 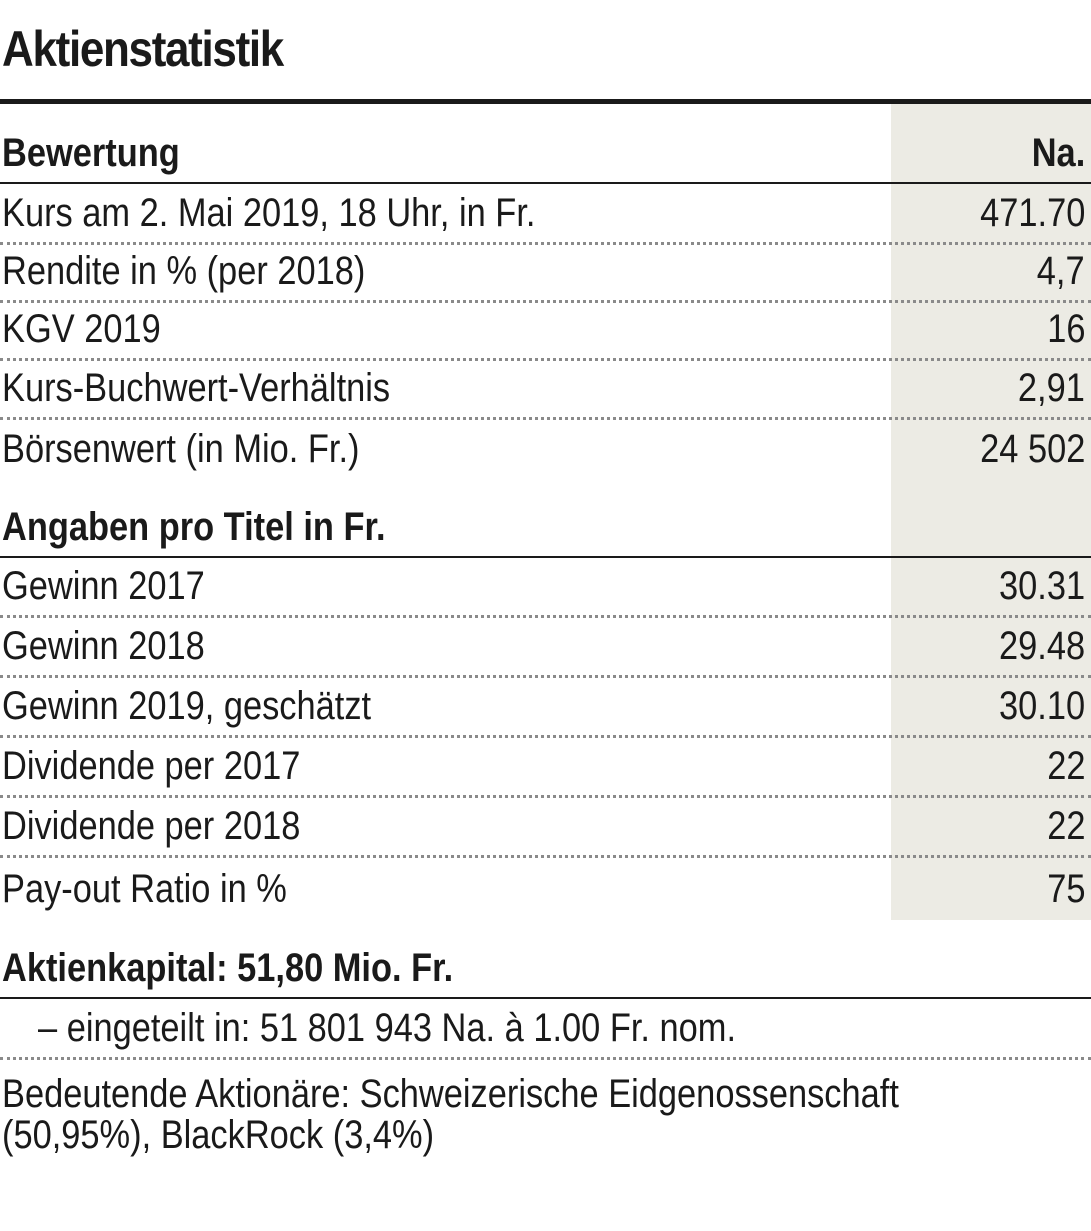 I want to click on value-column-shading, so click(x=991, y=512).